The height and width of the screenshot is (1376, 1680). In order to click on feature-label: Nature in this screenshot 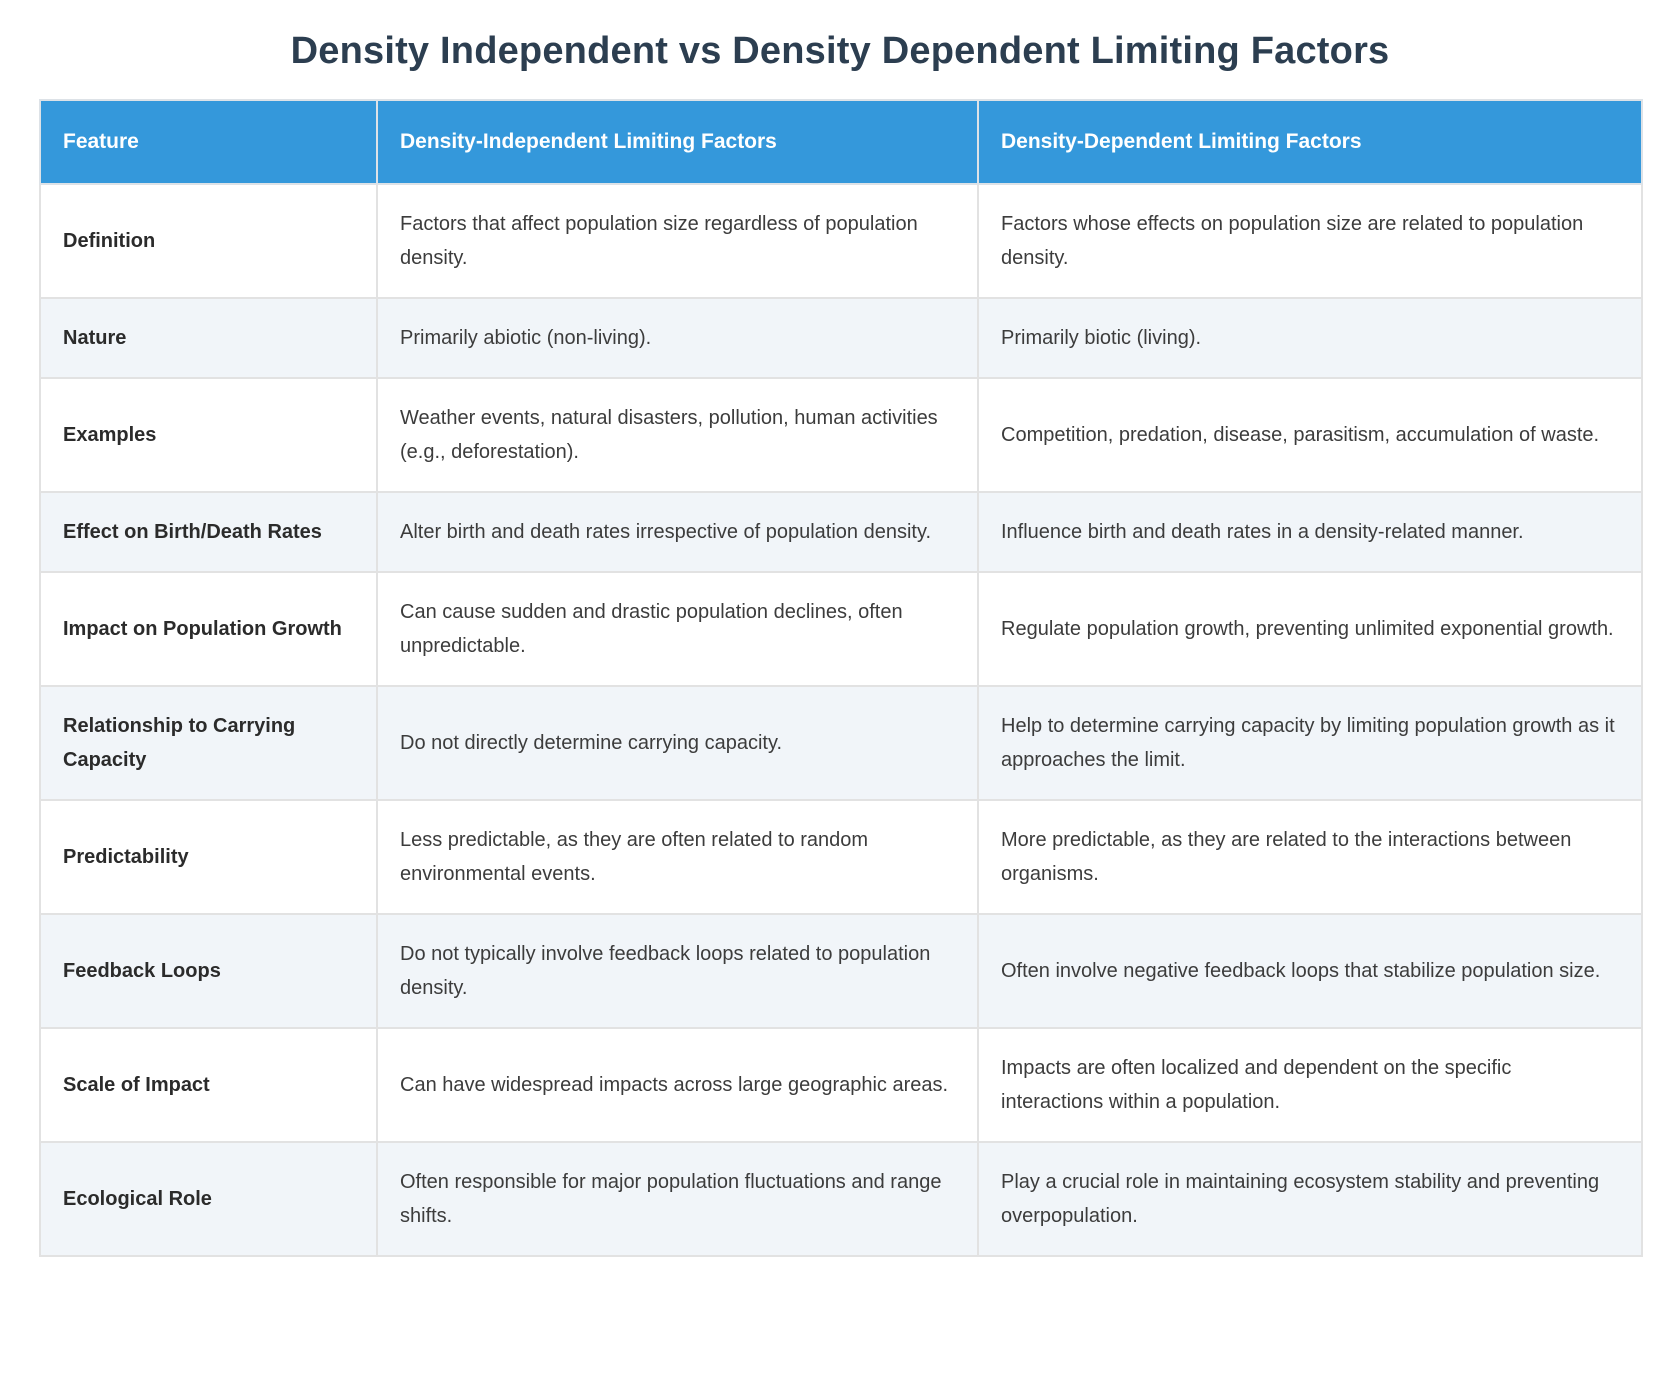, I will do `click(208, 338)`.